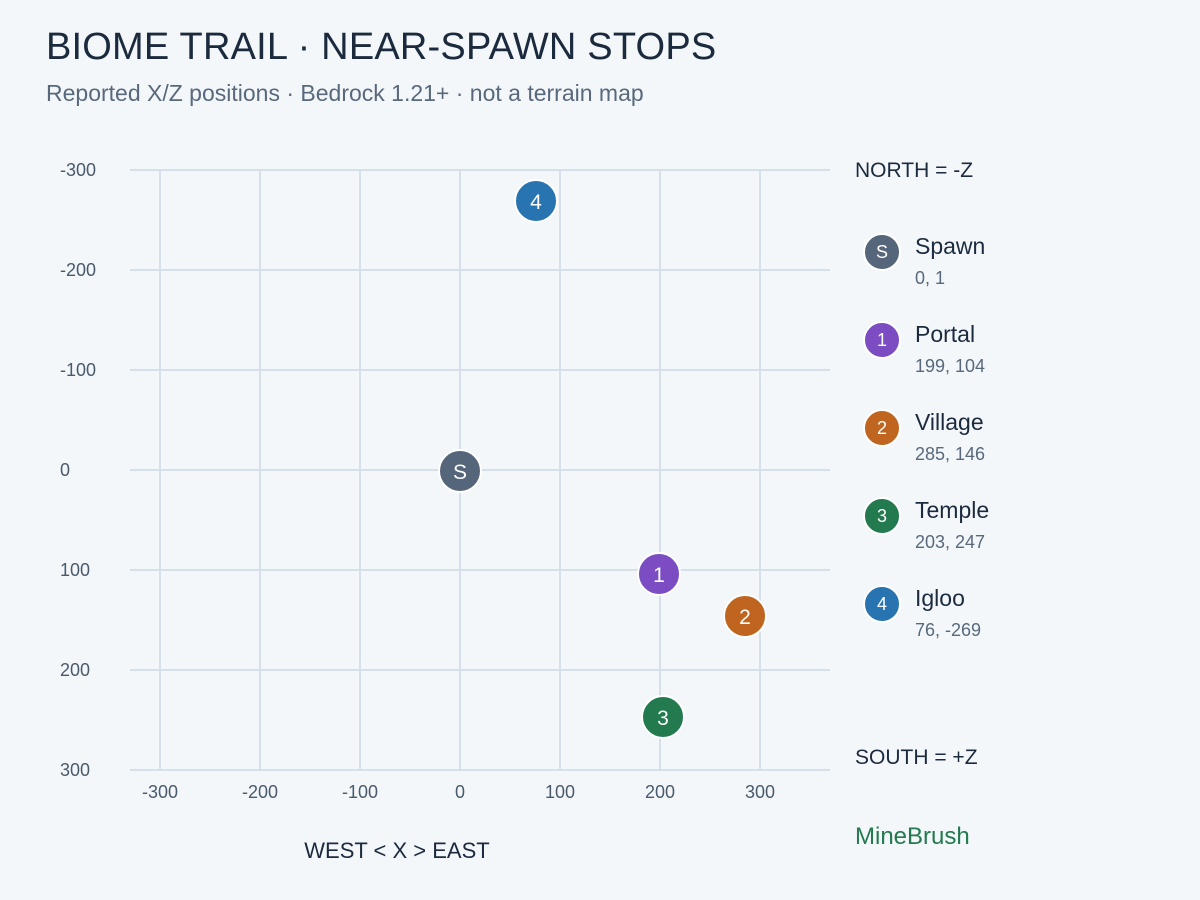 The width and height of the screenshot is (1200, 900). I want to click on y-tick-label: 100, so click(75, 570).